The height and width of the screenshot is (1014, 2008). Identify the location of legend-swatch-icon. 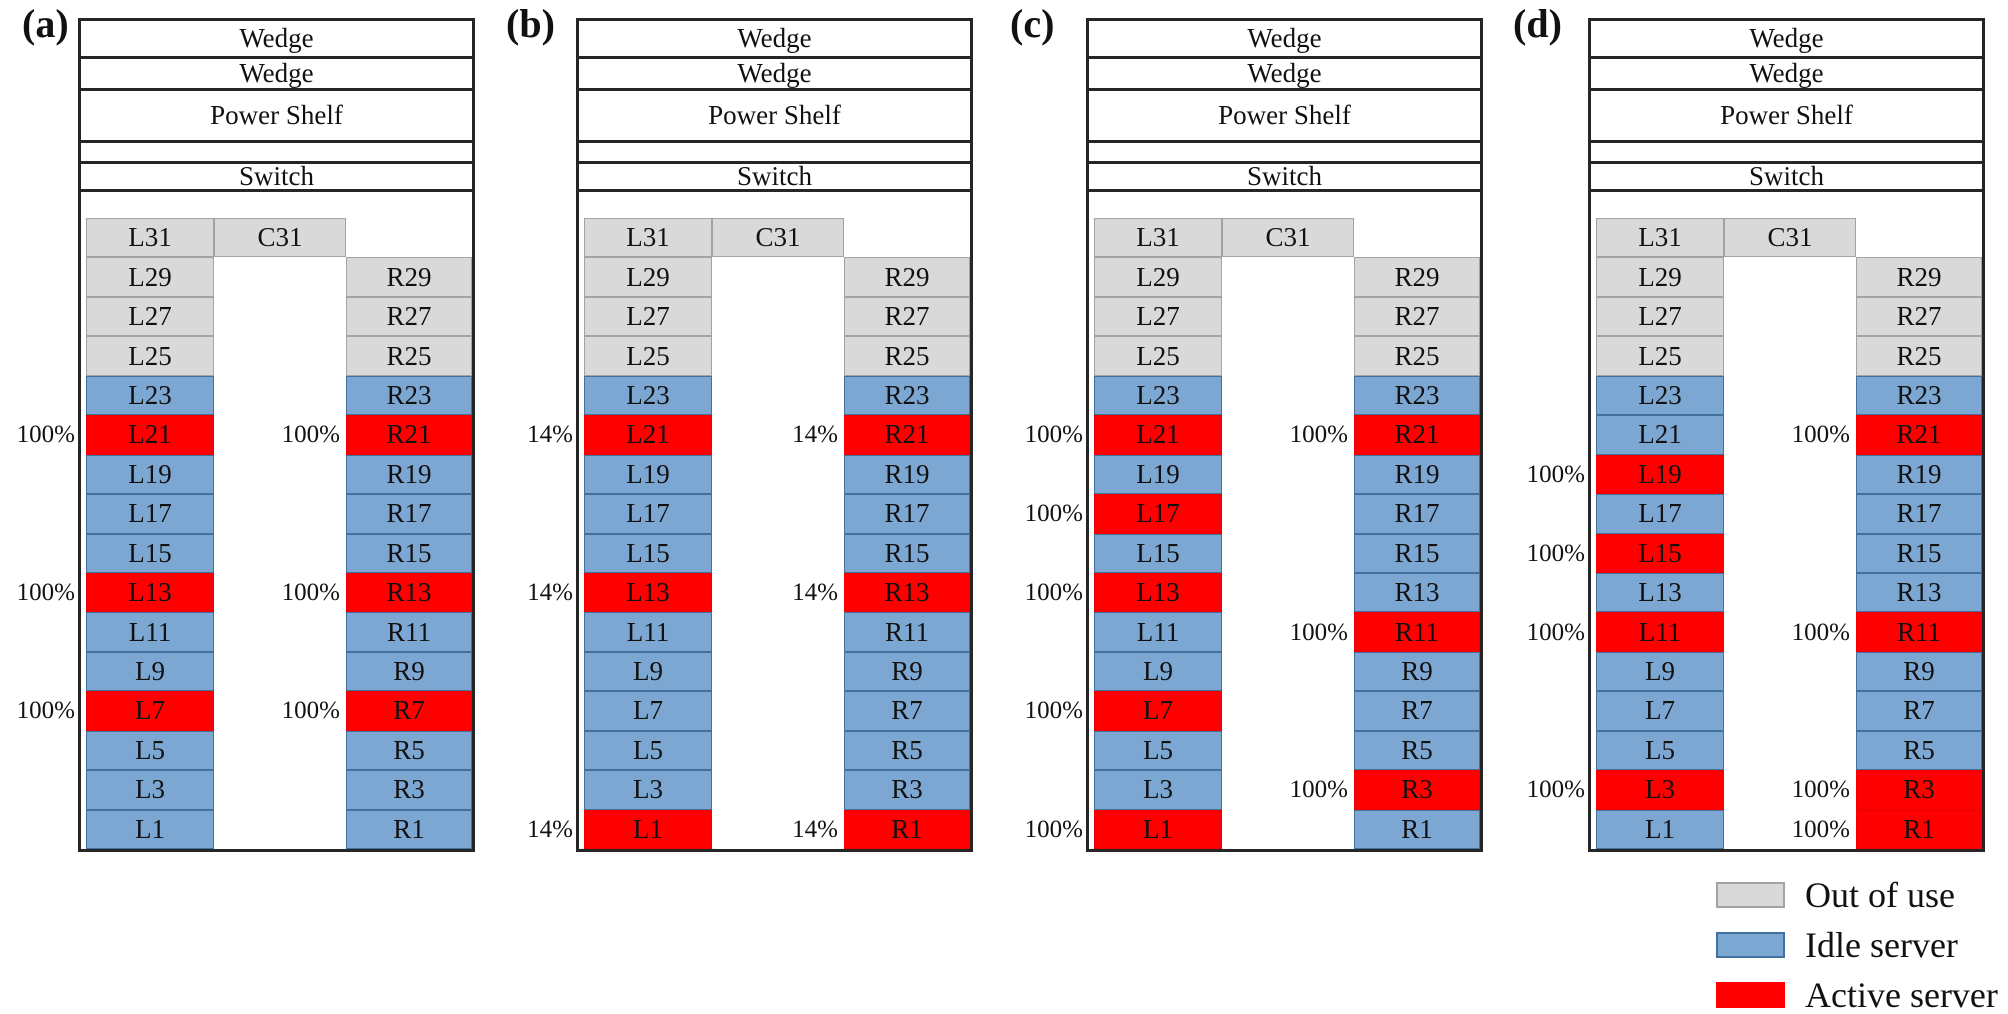
(1750, 995).